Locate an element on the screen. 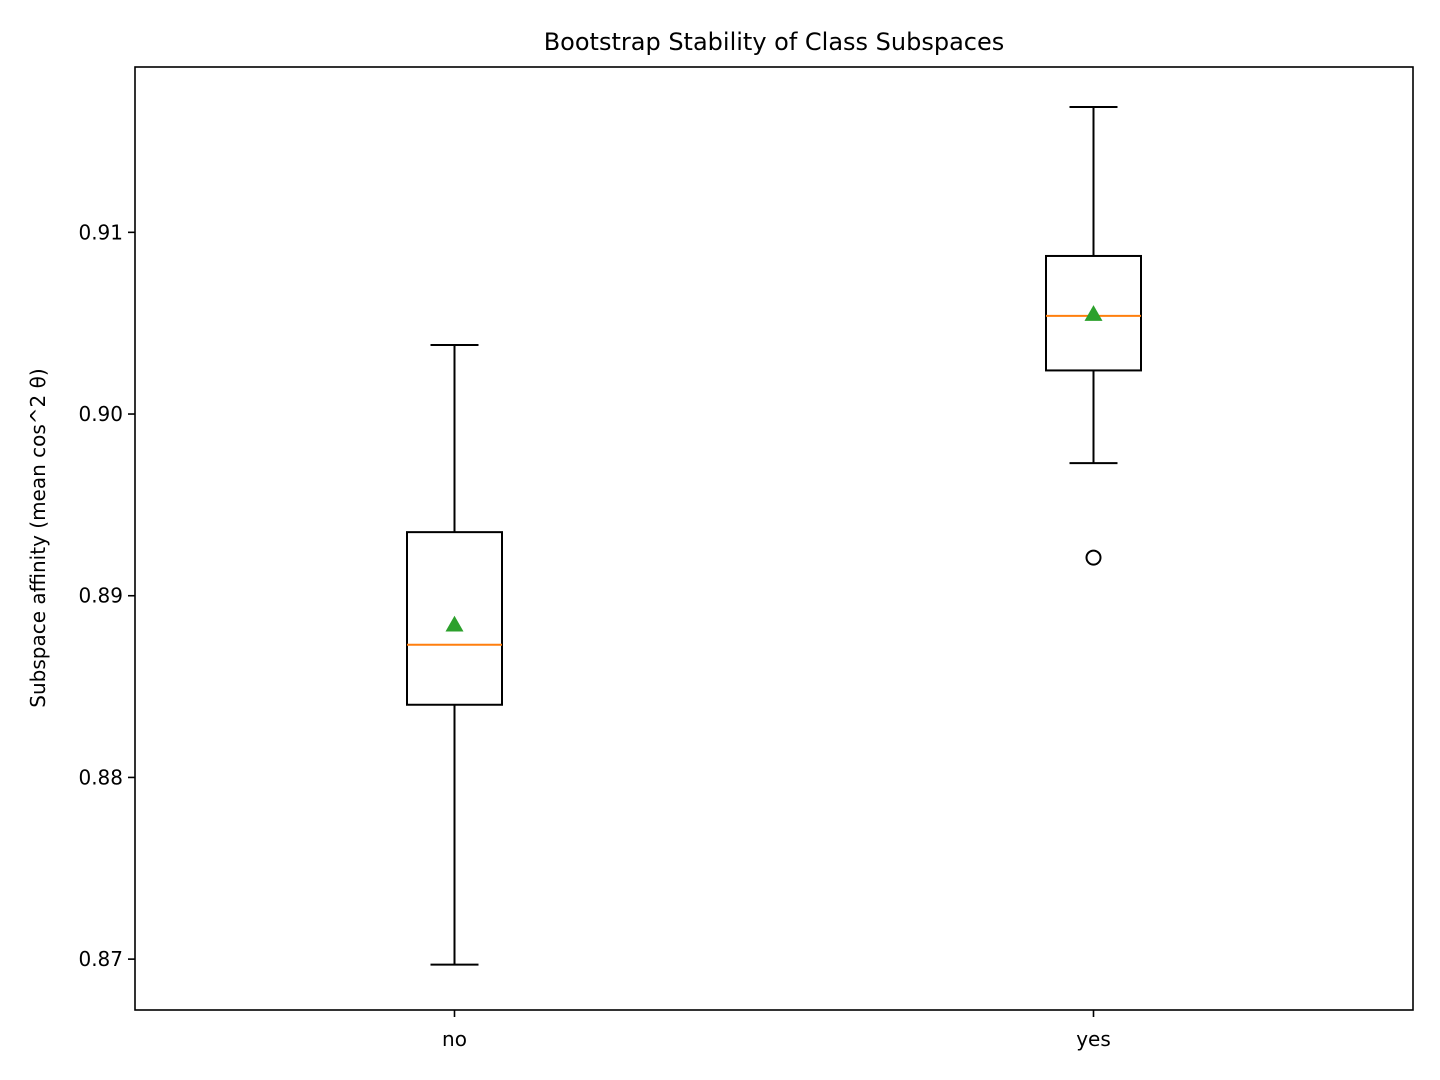  x-tick-label: yes is located at coordinates (1093, 1039).